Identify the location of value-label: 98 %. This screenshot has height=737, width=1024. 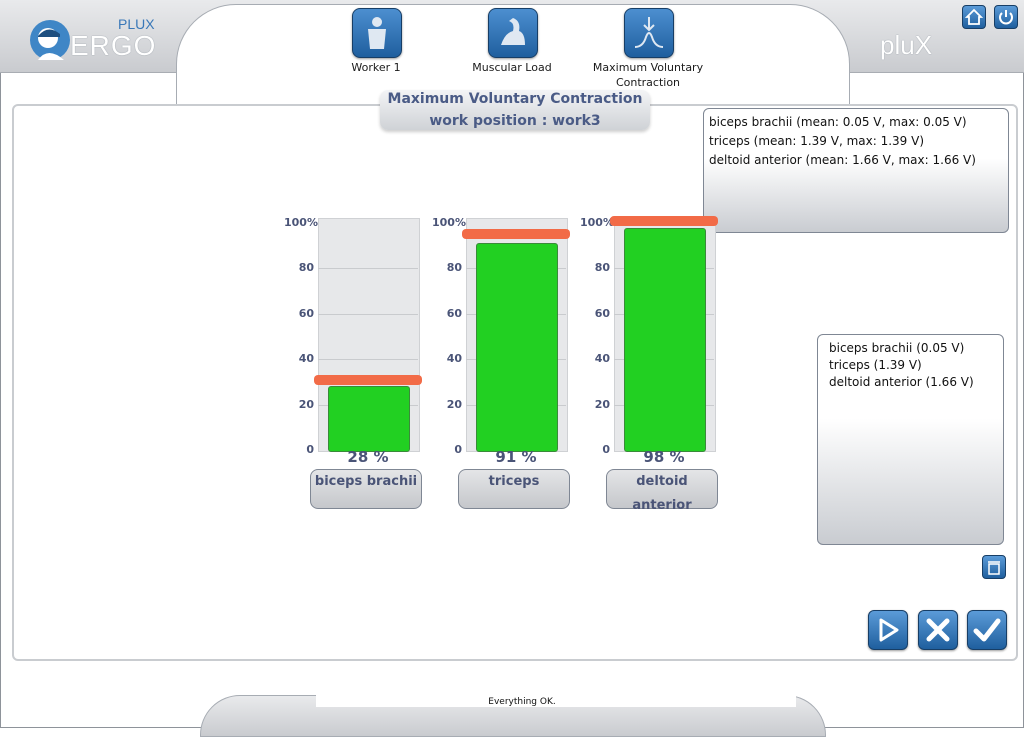
(664, 457).